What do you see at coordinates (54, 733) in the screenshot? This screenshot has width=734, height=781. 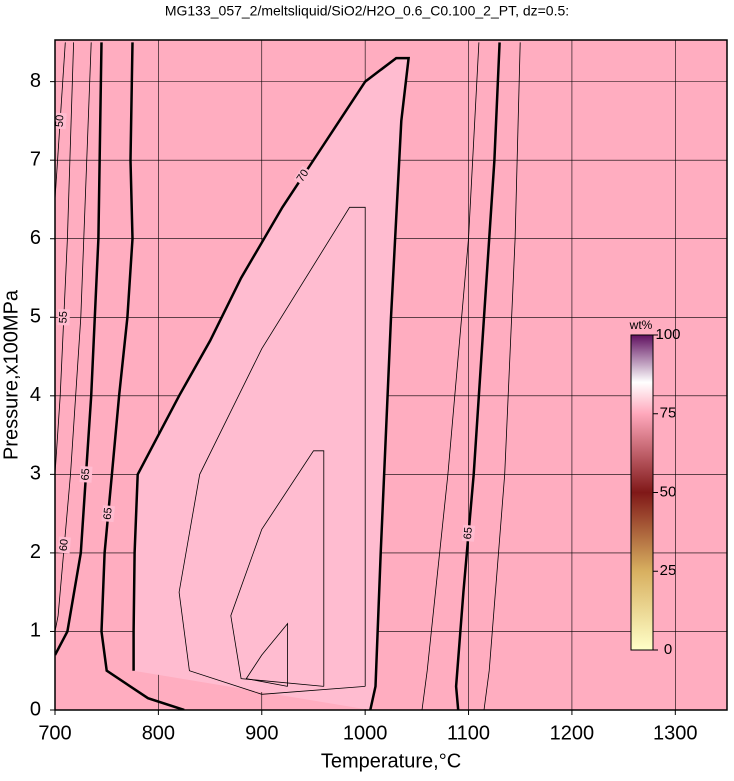 I see `x-tick-label: 700` at bounding box center [54, 733].